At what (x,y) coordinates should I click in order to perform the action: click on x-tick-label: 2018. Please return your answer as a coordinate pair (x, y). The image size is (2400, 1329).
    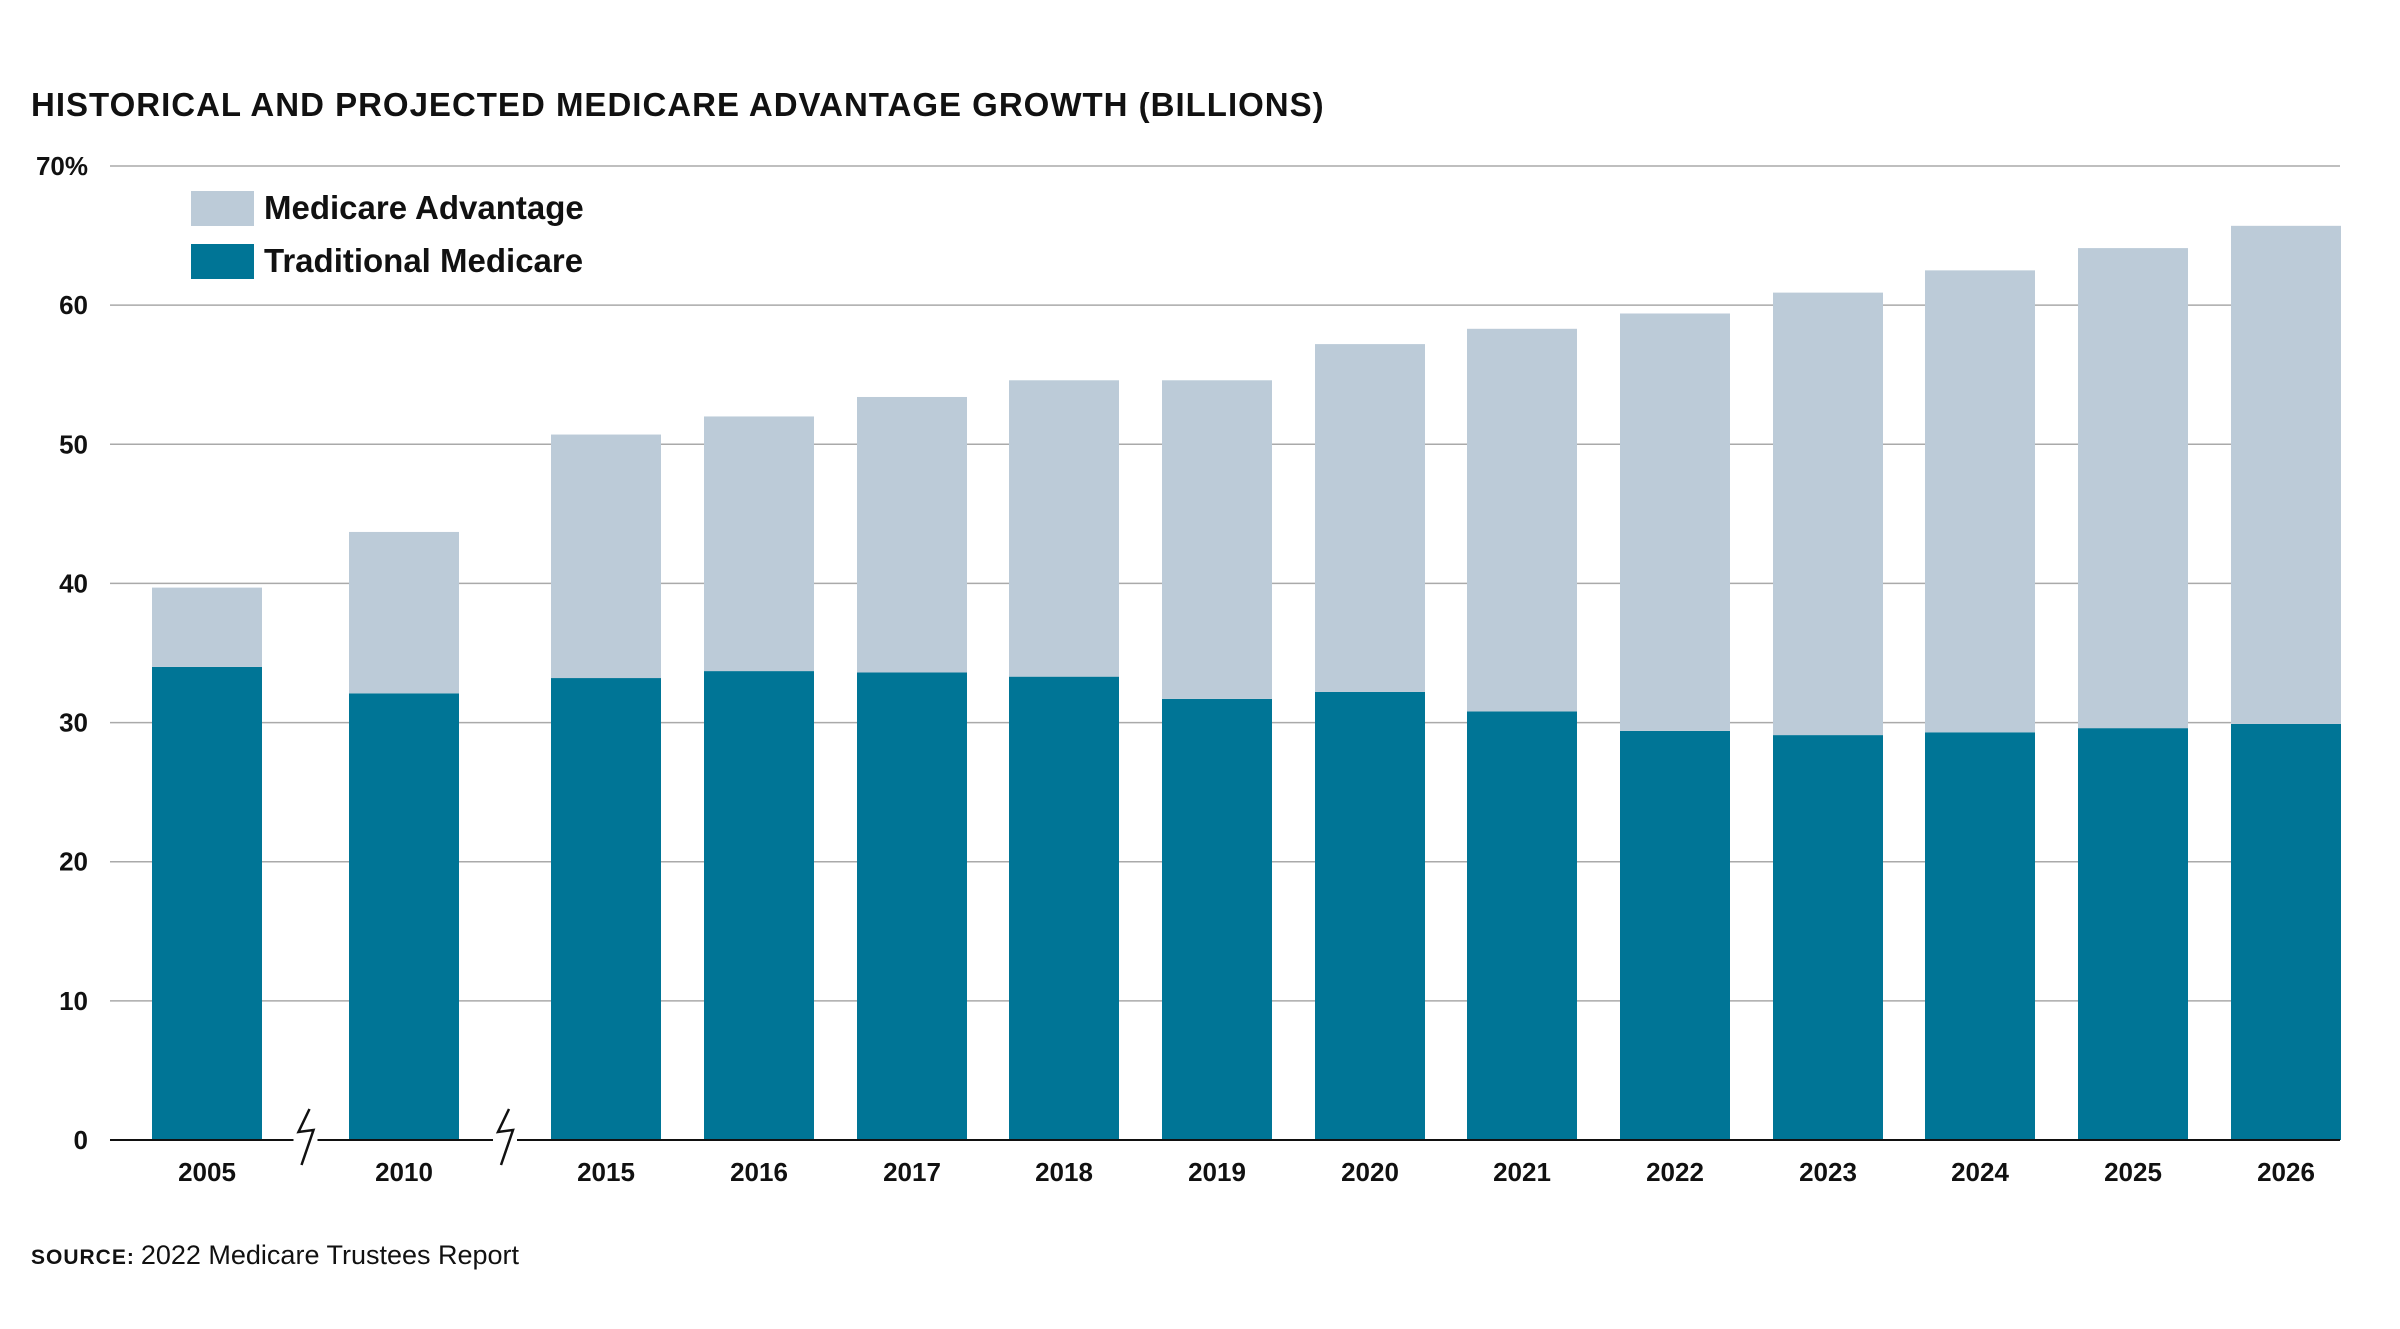
    Looking at the image, I should click on (1064, 1172).